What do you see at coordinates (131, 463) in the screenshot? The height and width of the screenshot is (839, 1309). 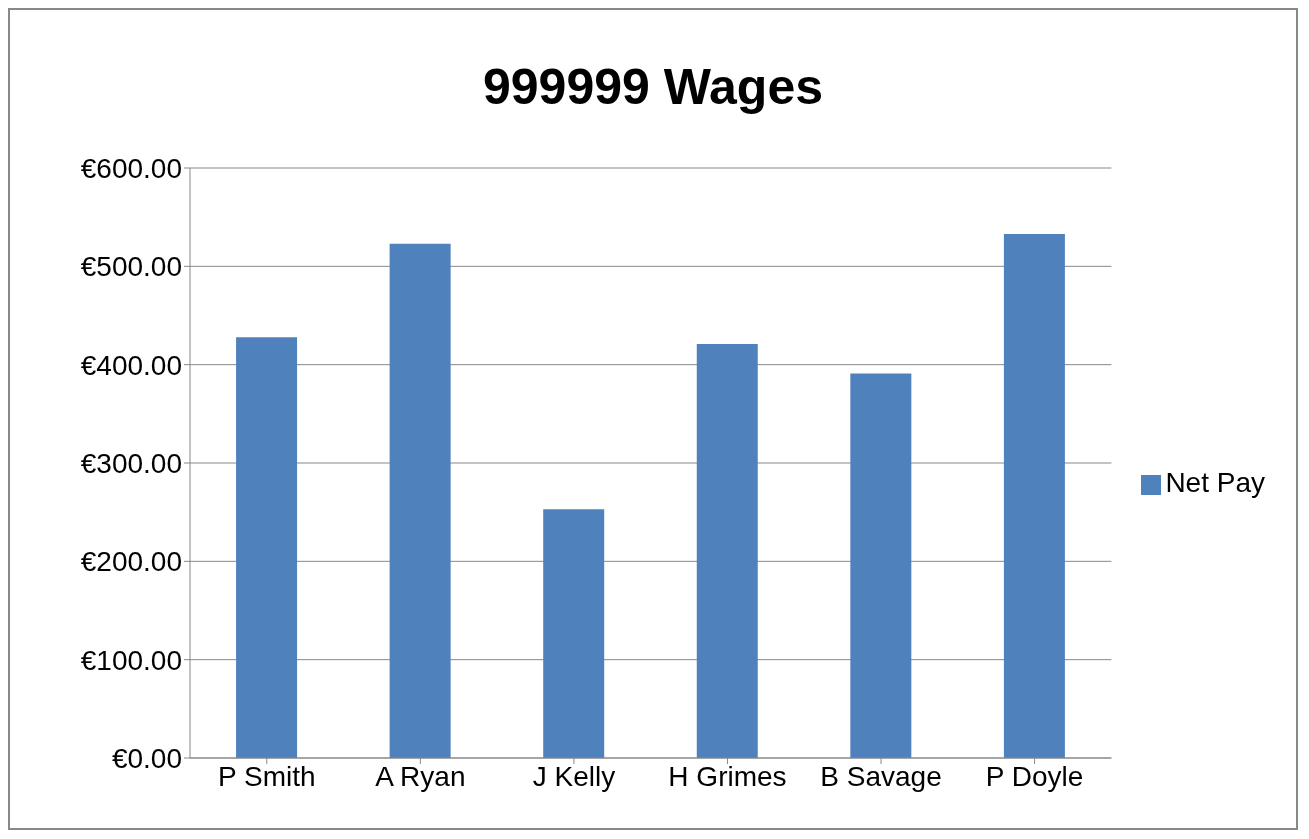 I see `y-tick-label: €300.00` at bounding box center [131, 463].